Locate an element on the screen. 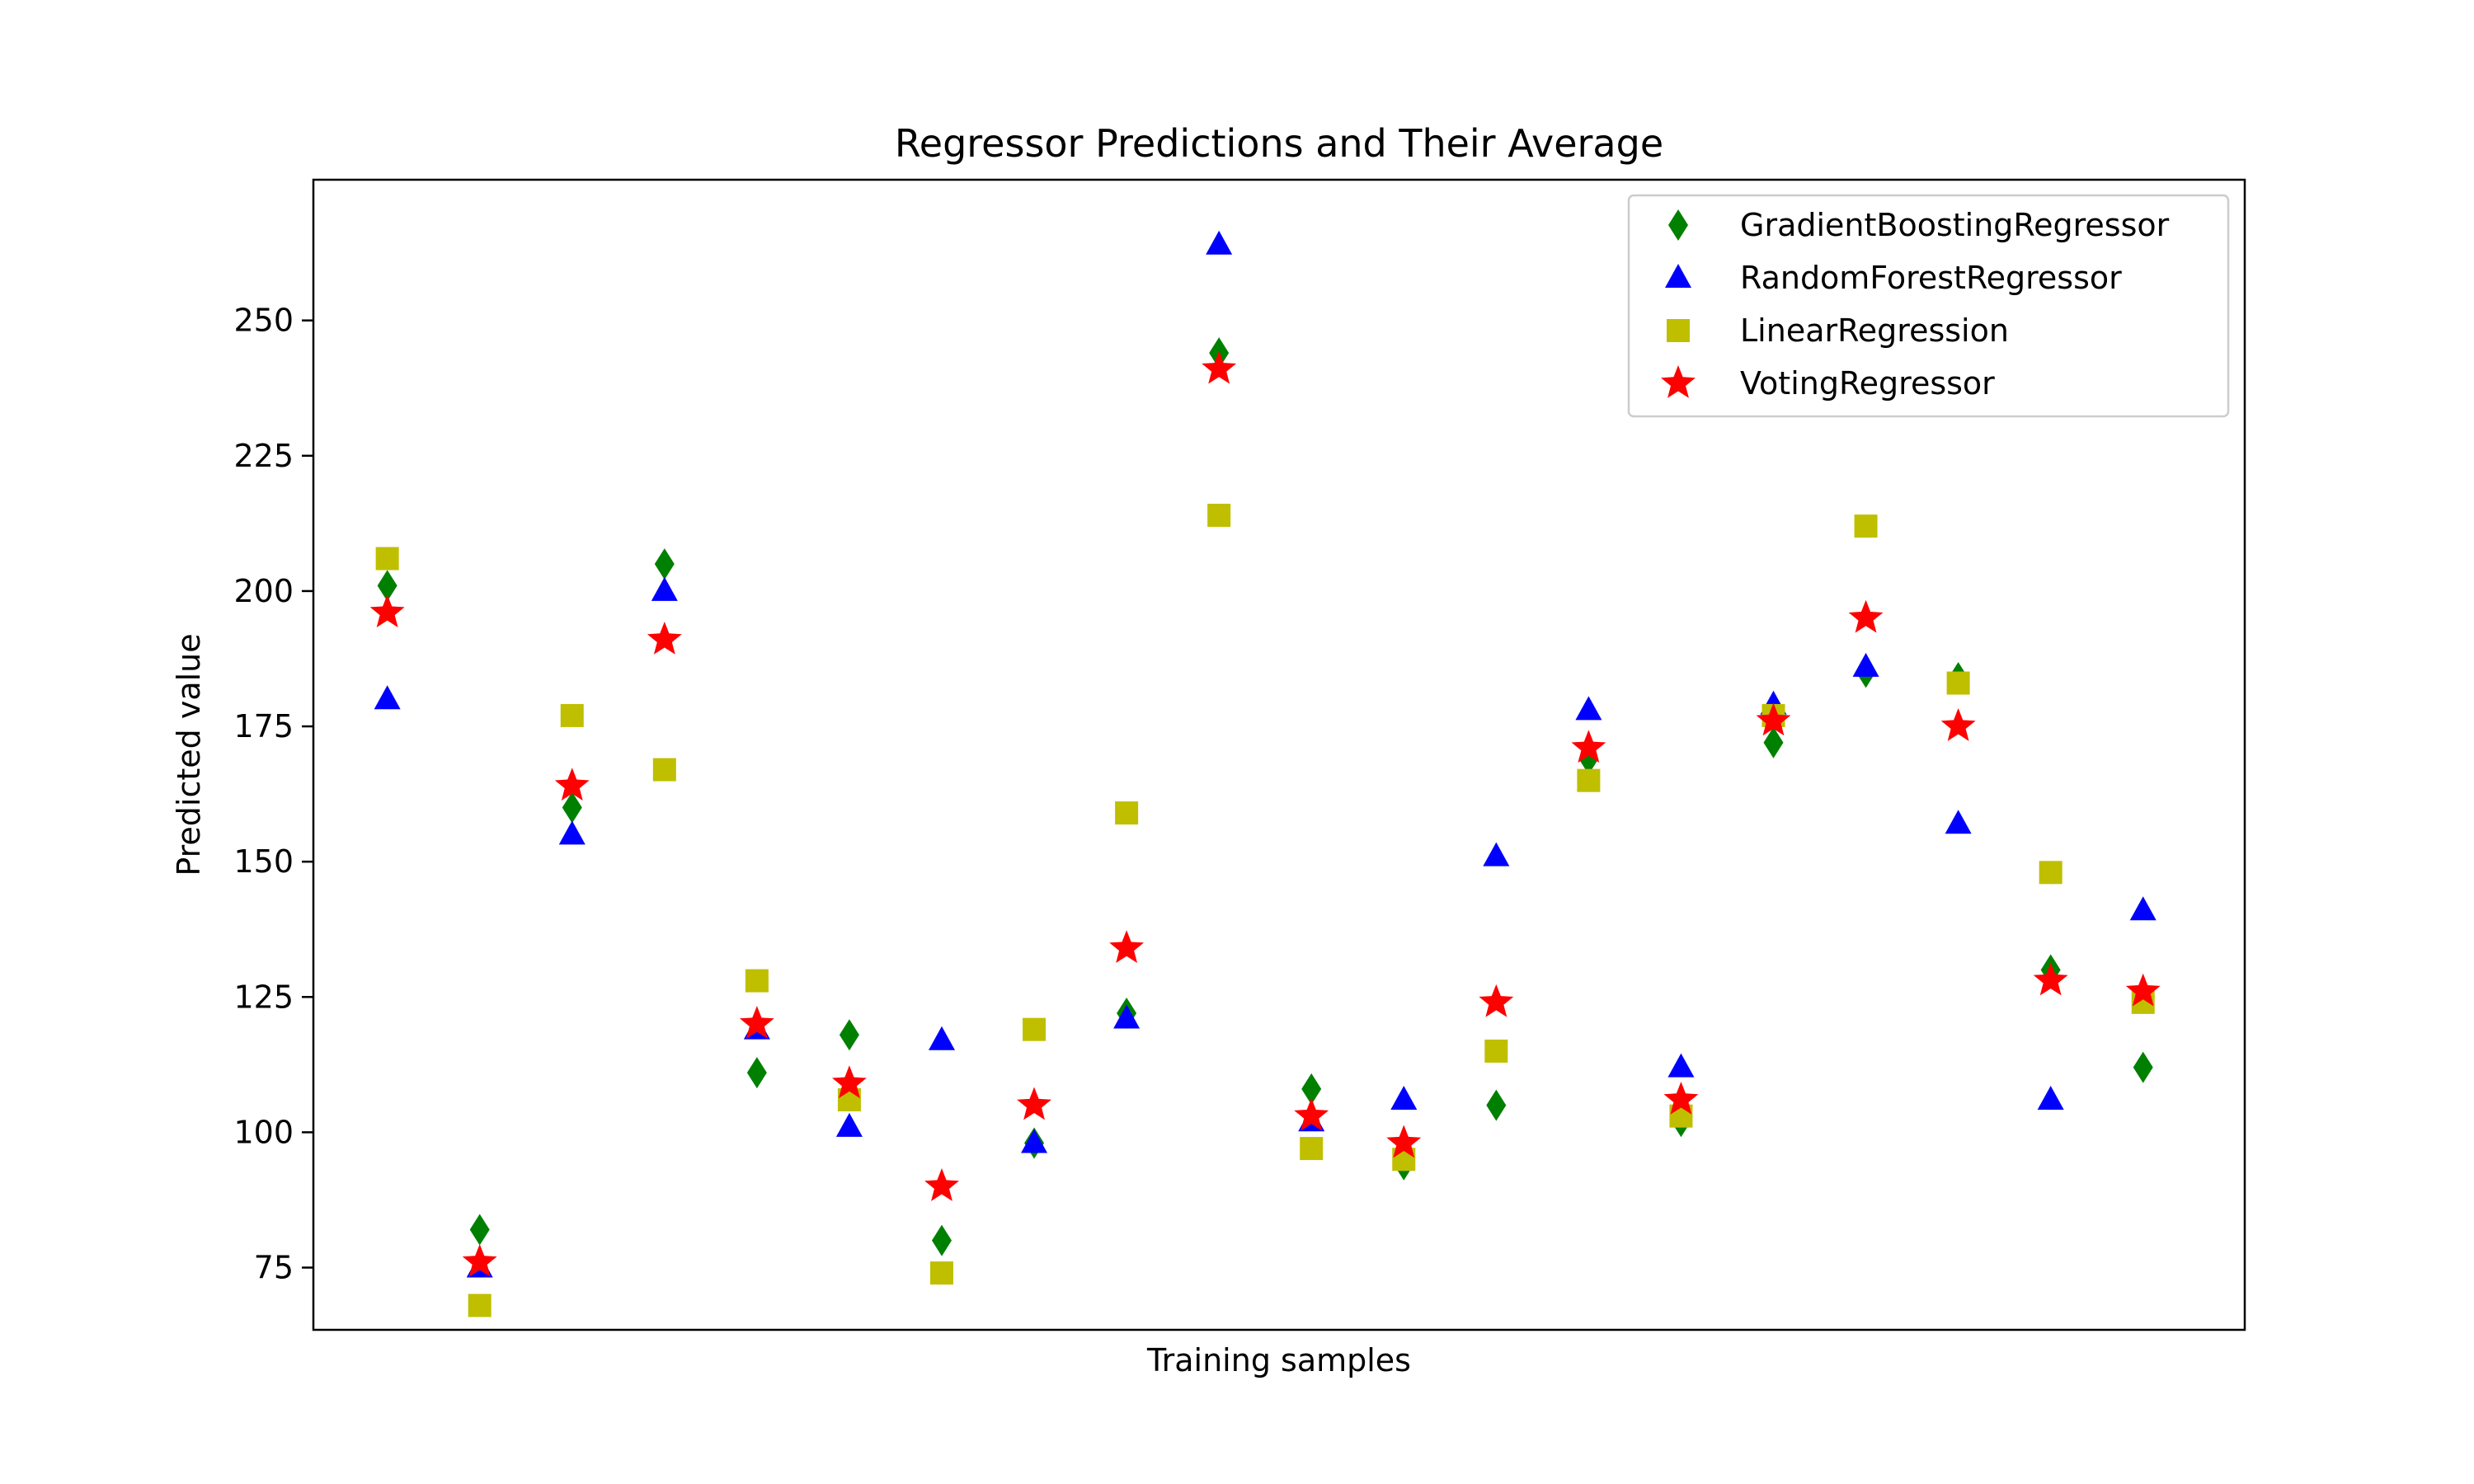 This screenshot has height=1484, width=2474. y-tick-label: 175 is located at coordinates (263, 726).